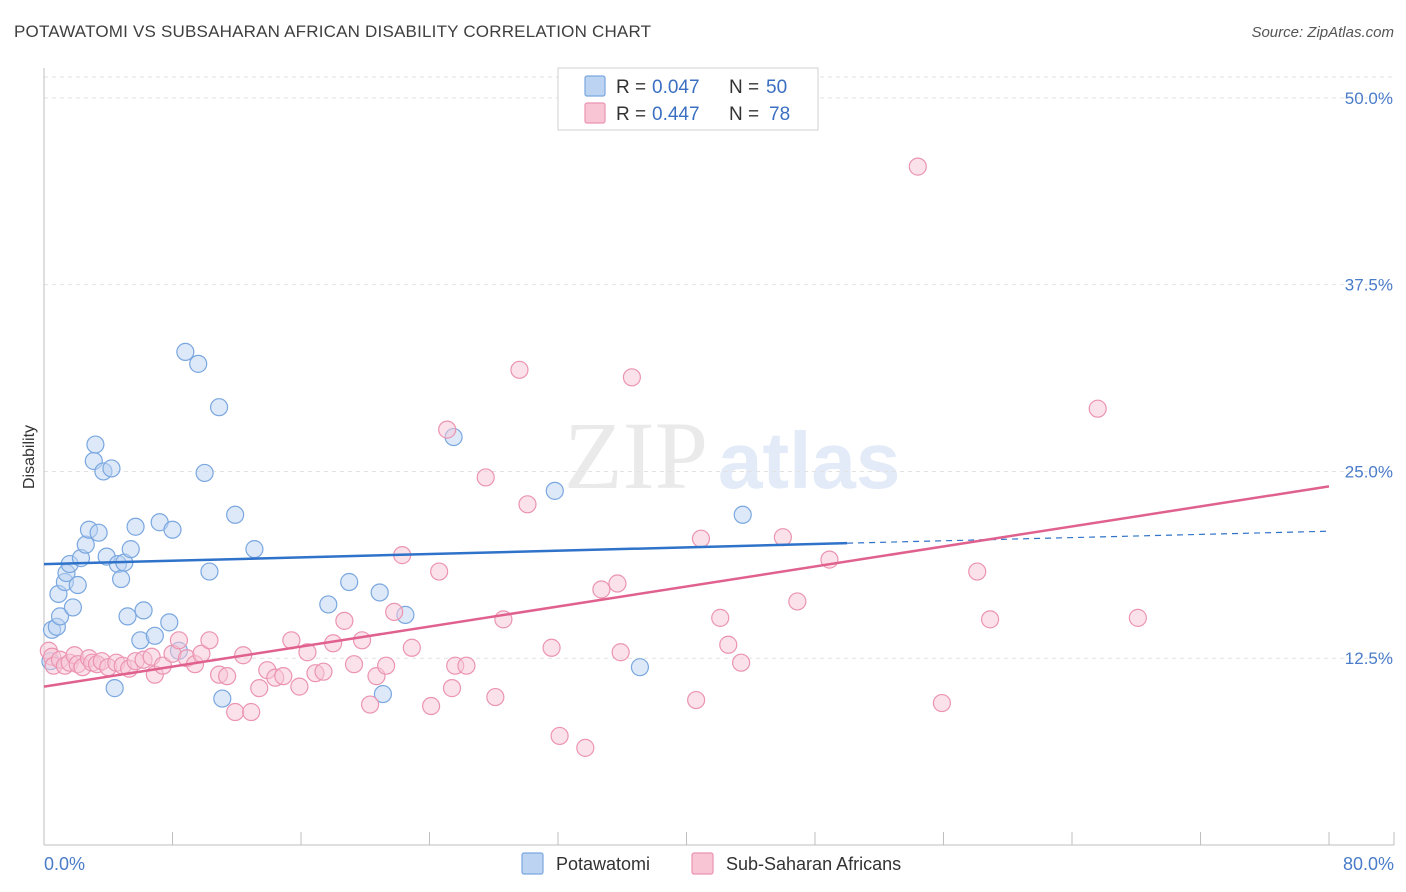  What do you see at coordinates (1369, 285) in the screenshot?
I see `y-tick-label: 37.5%` at bounding box center [1369, 285].